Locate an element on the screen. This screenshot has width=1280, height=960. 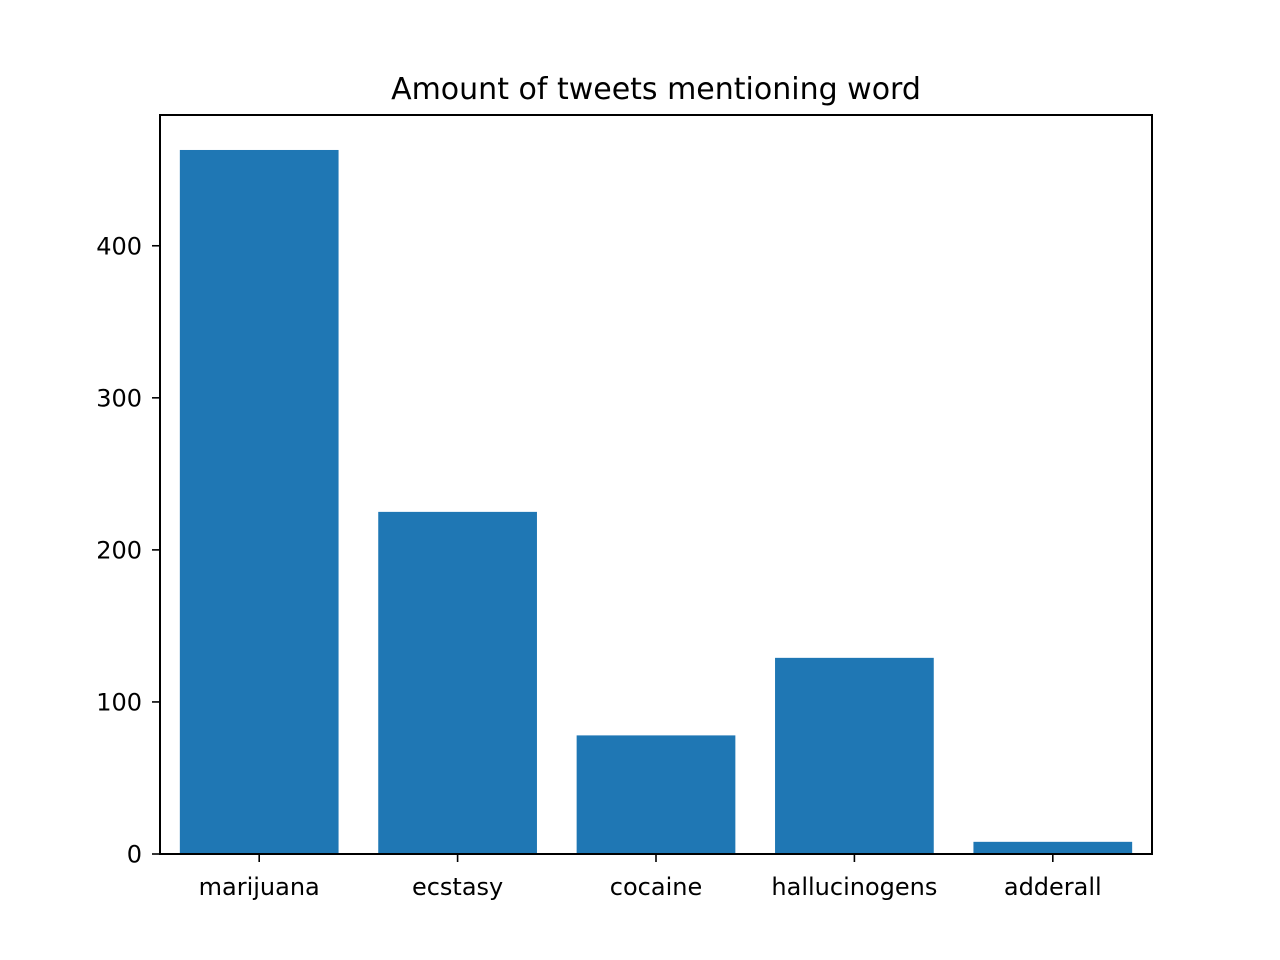
y-axis: 0 100 200 300 400 is located at coordinates (128, 550).